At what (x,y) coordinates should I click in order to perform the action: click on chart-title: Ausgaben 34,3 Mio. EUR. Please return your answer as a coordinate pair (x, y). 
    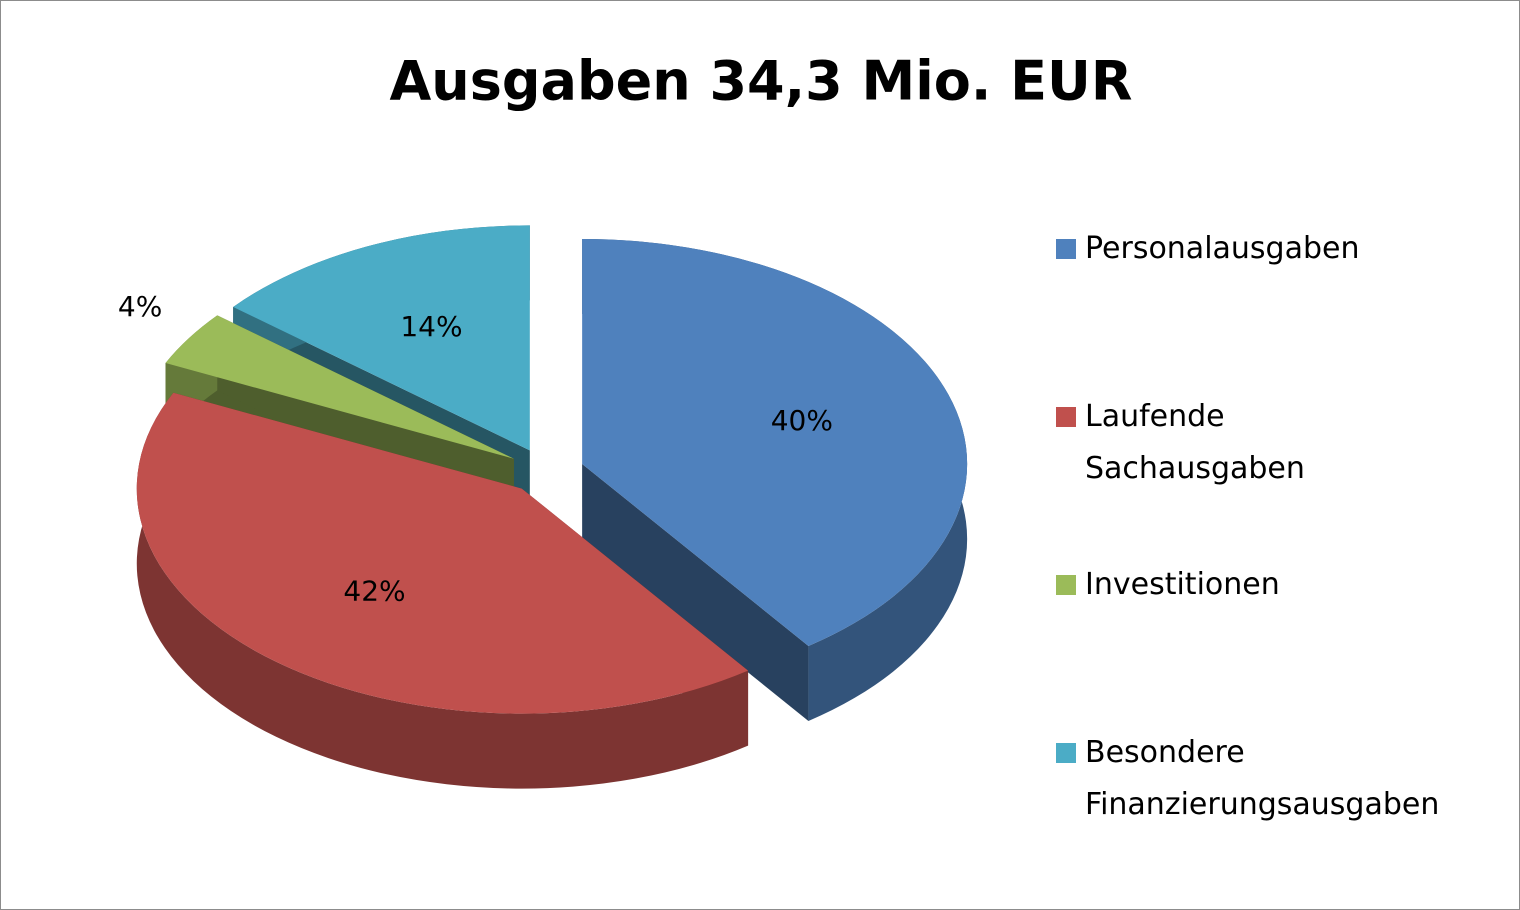
    Looking at the image, I should click on (760, 81).